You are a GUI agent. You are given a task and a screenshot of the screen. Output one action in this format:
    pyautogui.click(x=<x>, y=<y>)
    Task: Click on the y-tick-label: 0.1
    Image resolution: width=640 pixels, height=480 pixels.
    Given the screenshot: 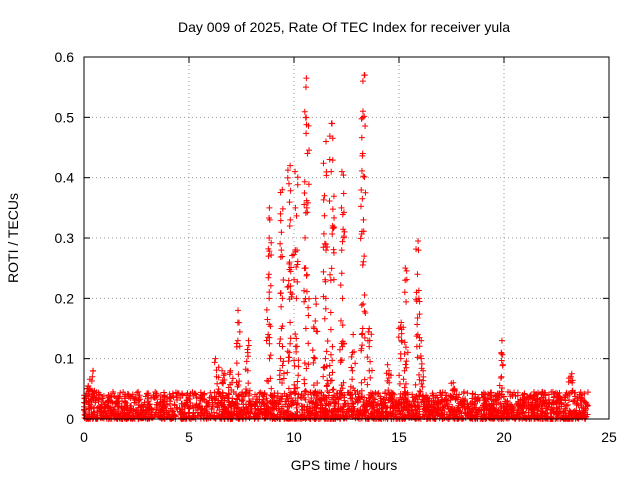 What is the action you would take?
    pyautogui.click(x=65, y=359)
    